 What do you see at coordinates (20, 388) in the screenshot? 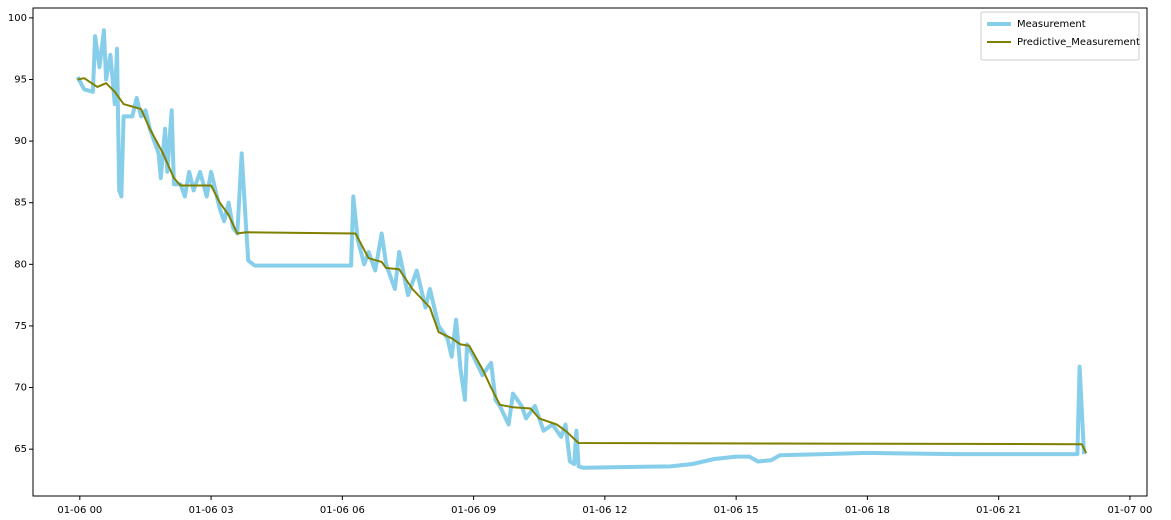
I see `y-tick-label: 70` at bounding box center [20, 388].